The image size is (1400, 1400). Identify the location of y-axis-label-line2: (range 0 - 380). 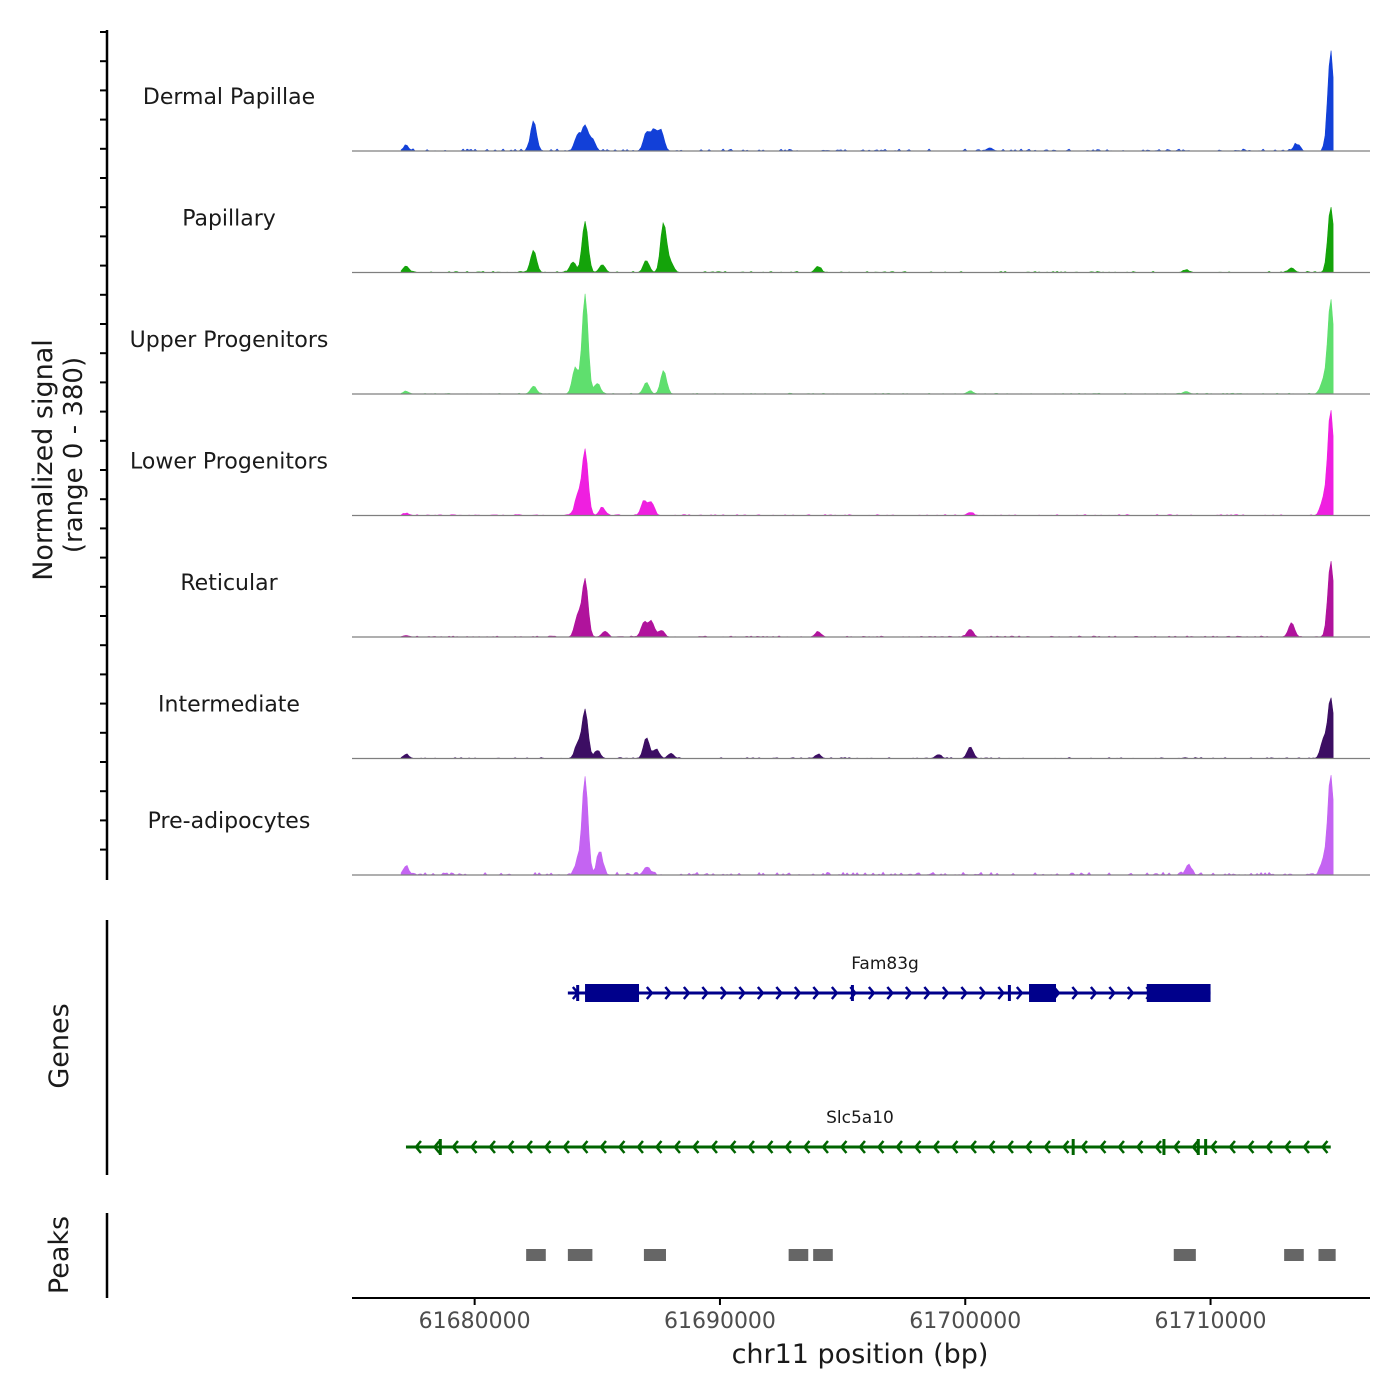
(74, 455).